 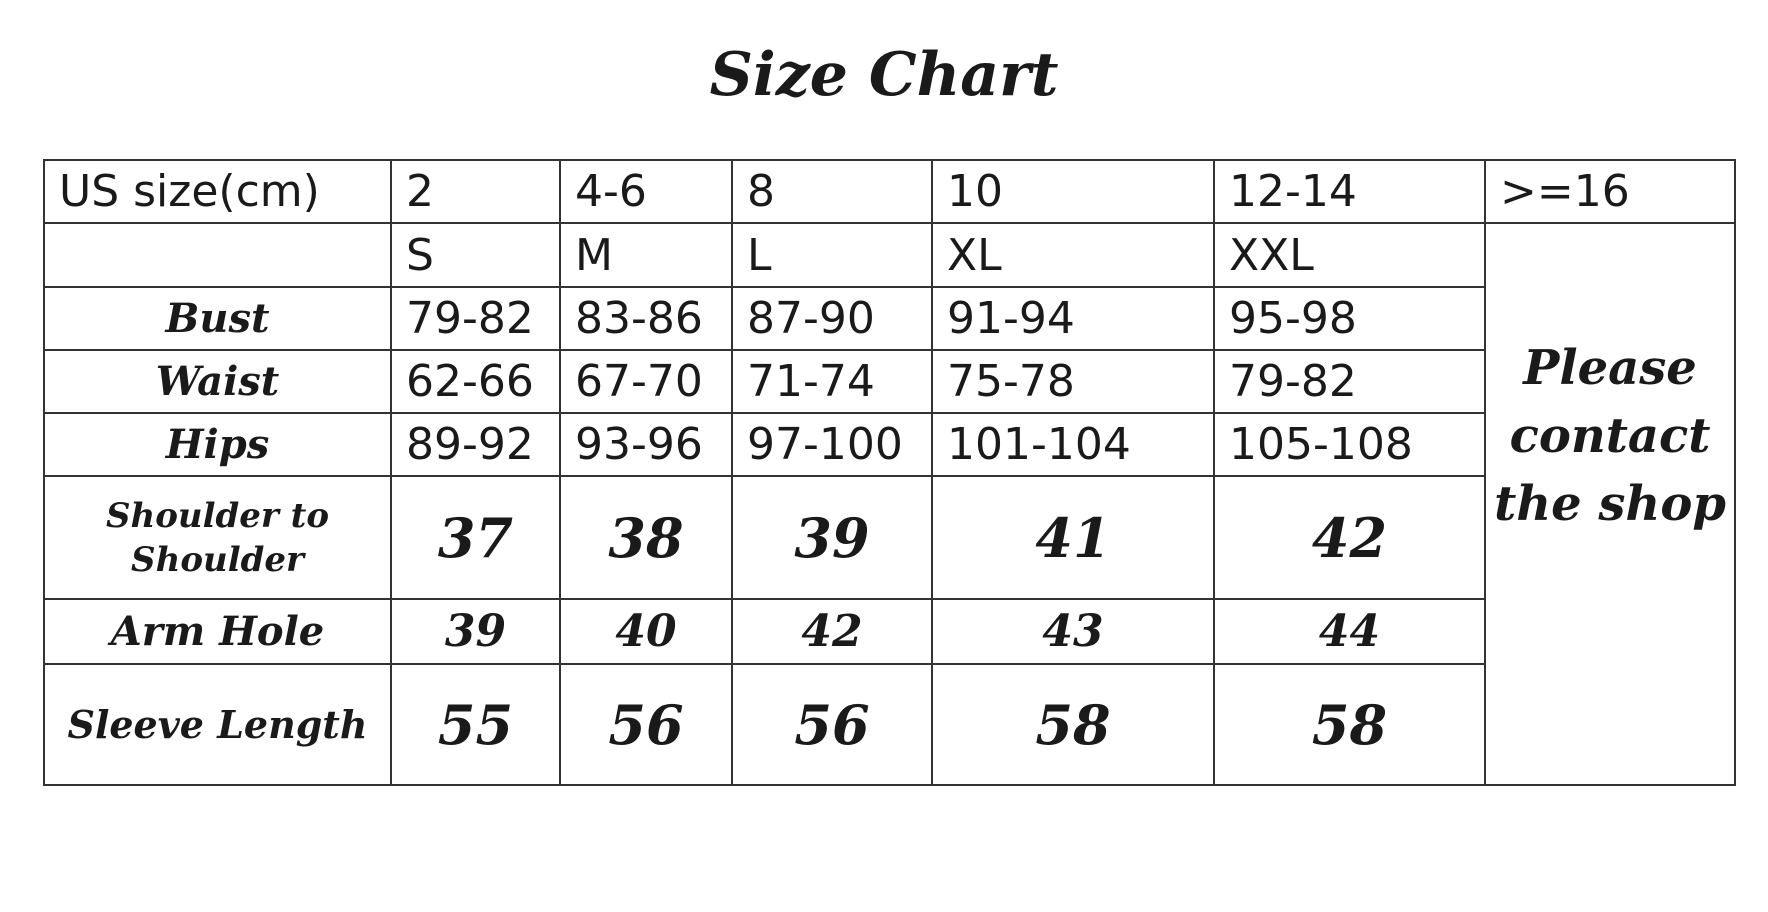 What do you see at coordinates (832, 444) in the screenshot?
I see `value-cell: 97-100` at bounding box center [832, 444].